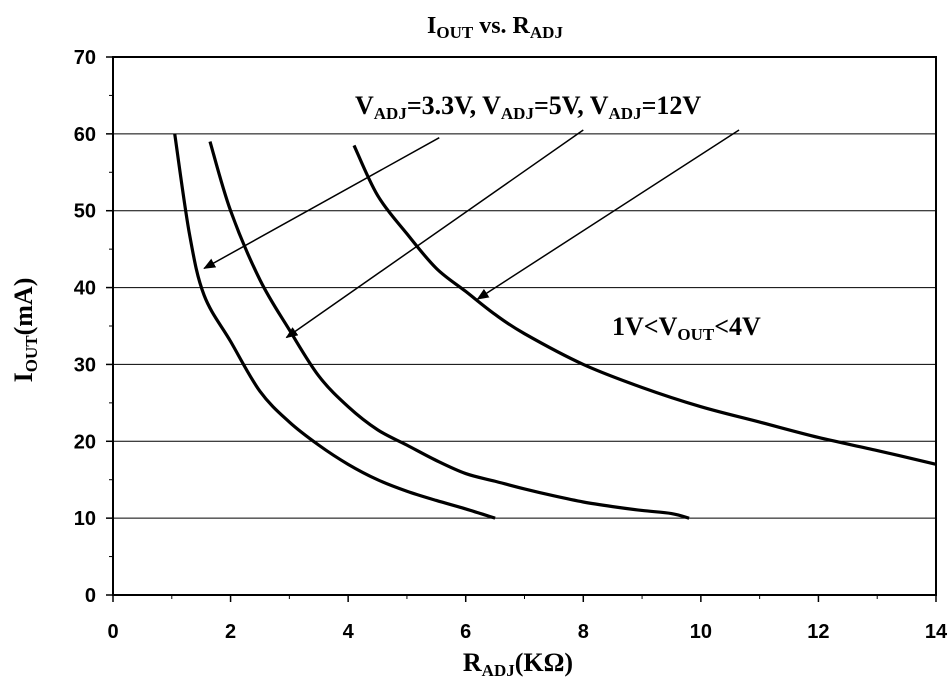 Image resolution: width=950 pixels, height=677 pixels. Describe the element at coordinates (230, 632) in the screenshot. I see `x-tick-label: 2` at that location.